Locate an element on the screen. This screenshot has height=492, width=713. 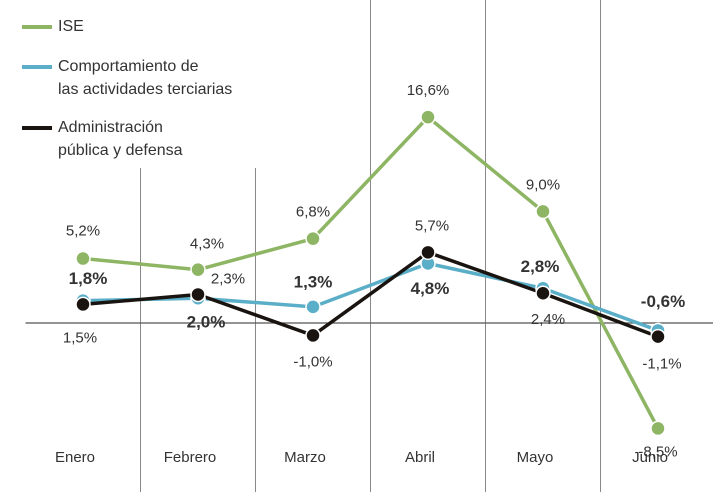
x-tick-label: Enero is located at coordinates (75, 457).